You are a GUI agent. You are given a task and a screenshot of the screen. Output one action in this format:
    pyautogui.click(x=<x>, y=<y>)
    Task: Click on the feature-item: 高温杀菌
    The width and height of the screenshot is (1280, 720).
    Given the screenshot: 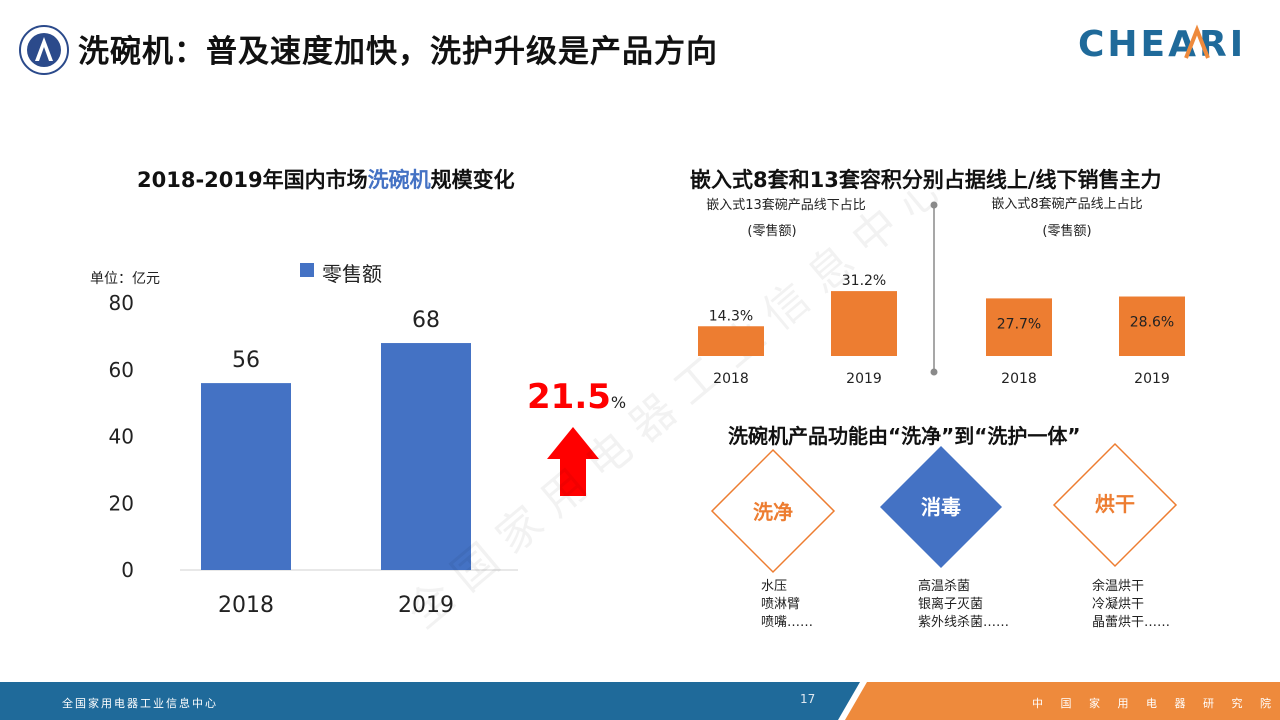 What is the action you would take?
    pyautogui.click(x=944, y=586)
    